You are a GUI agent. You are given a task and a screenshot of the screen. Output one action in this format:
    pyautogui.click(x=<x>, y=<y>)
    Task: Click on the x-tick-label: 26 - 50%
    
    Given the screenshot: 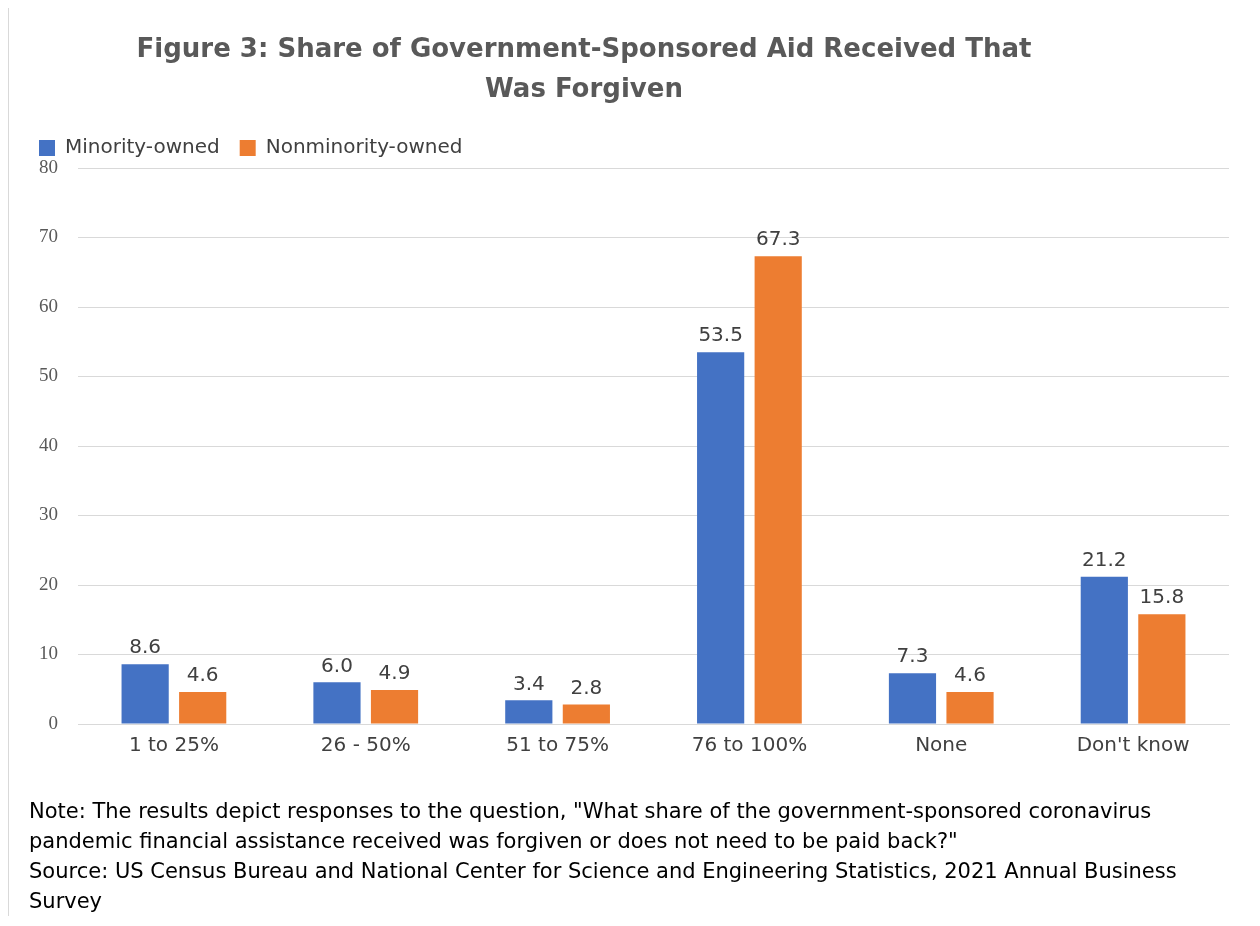 What is the action you would take?
    pyautogui.click(x=365, y=744)
    